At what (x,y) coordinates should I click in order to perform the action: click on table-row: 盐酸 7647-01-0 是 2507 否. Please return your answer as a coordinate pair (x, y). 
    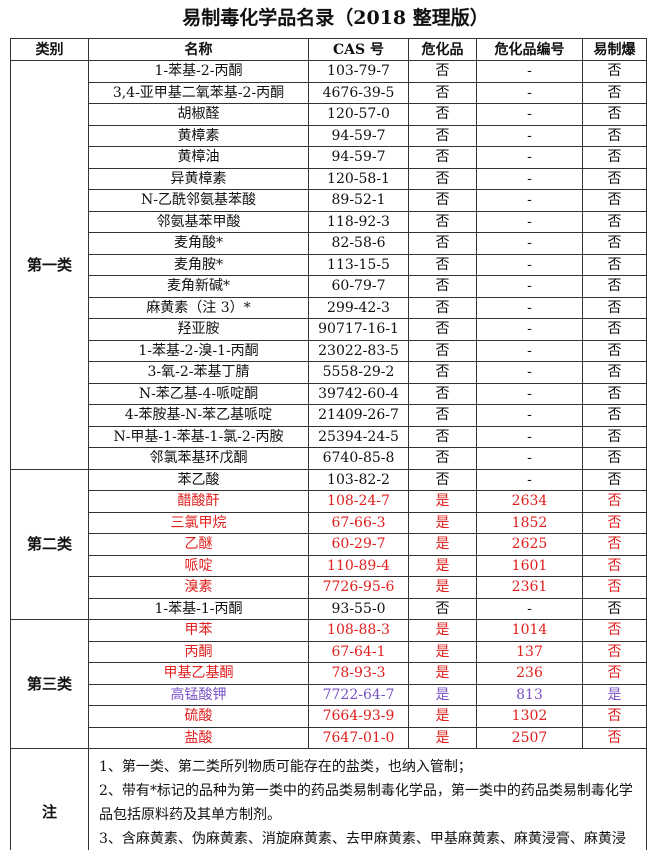
    Looking at the image, I should click on (329, 737).